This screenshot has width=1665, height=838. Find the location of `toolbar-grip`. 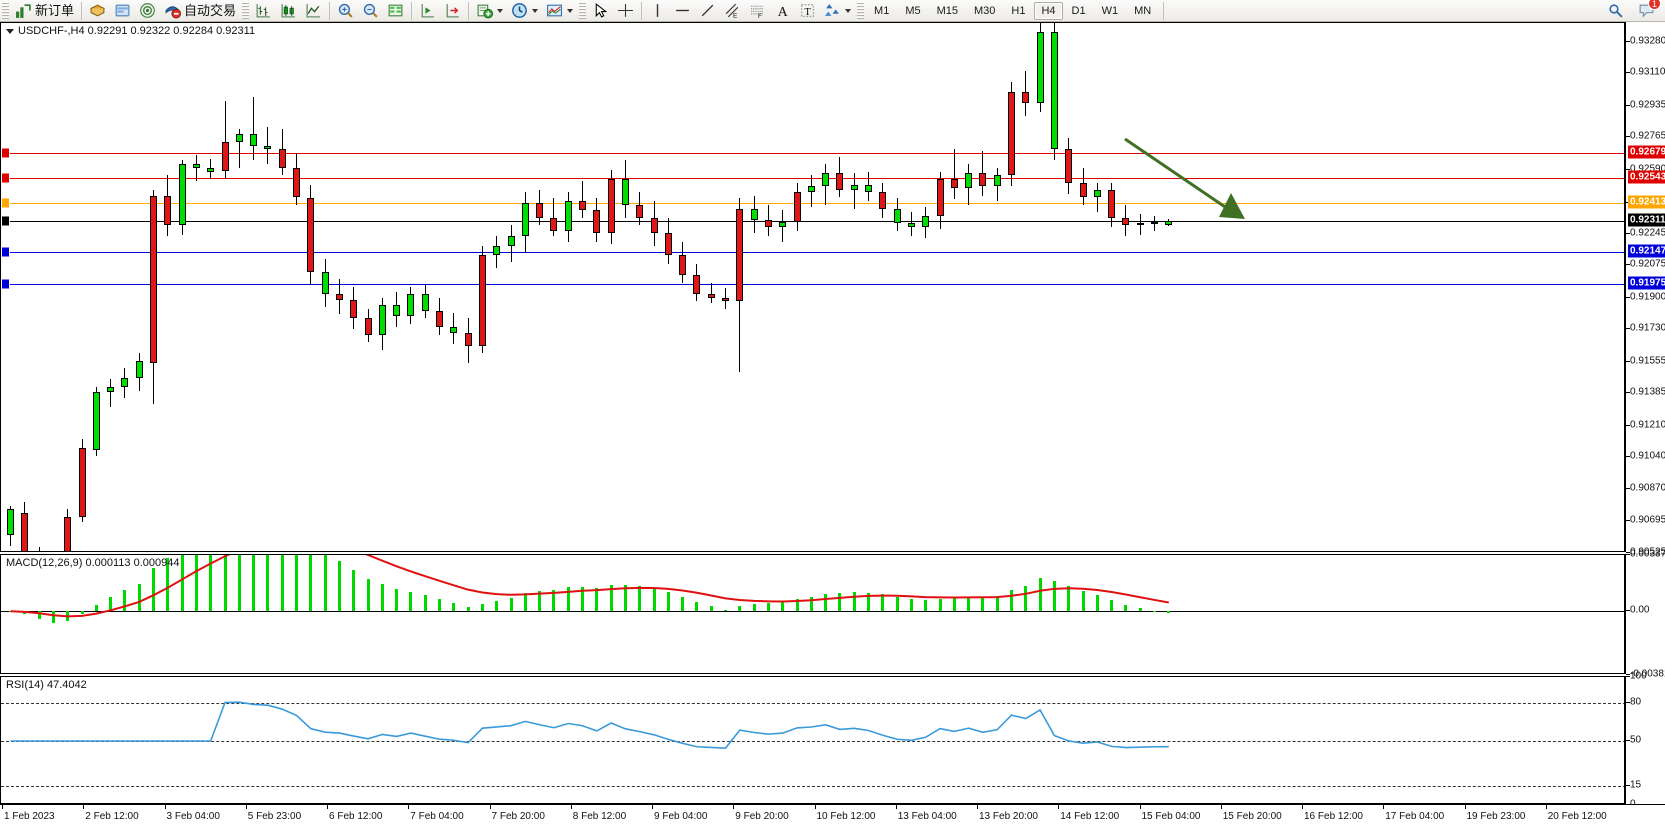

toolbar-grip is located at coordinates (5, 10).